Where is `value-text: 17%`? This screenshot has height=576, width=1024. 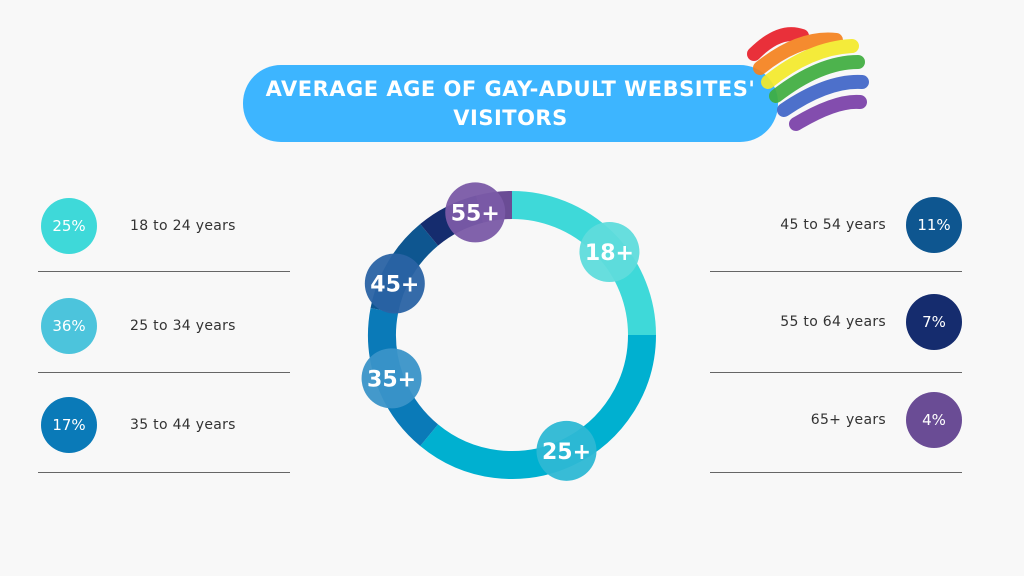
value-text: 17% is located at coordinates (69, 425).